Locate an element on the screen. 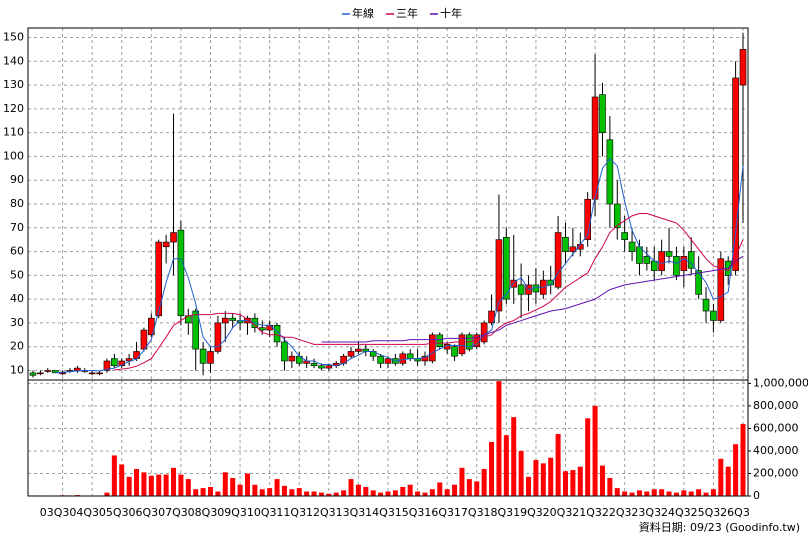 This screenshot has width=808, height=540. x-tick-label: 17Q3 is located at coordinates (469, 512).